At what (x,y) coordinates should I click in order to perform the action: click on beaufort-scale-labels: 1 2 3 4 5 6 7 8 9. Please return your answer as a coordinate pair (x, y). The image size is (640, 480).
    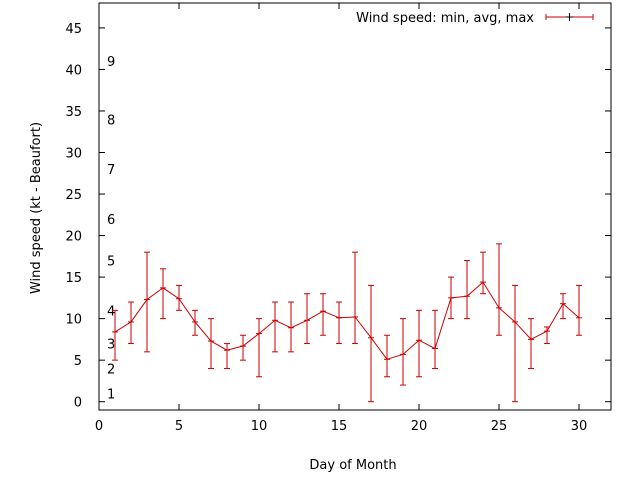
    Looking at the image, I should click on (111, 228).